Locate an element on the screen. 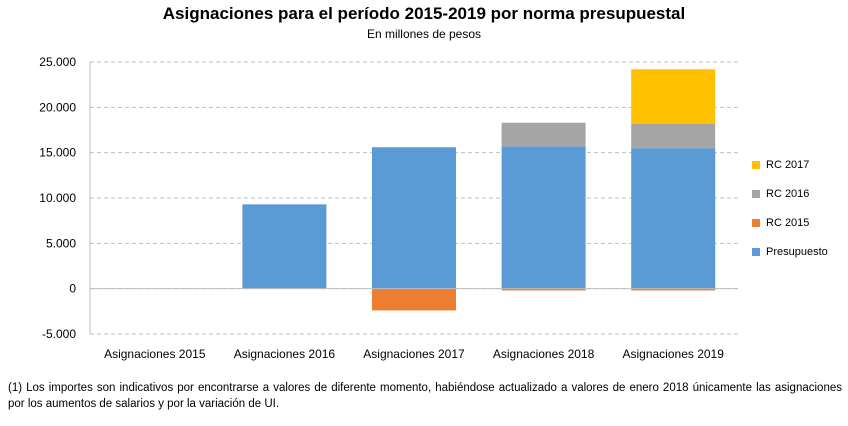  chart-legend: RC 2017 RC 2016 RC 2015 Presupuesto is located at coordinates (790, 208).